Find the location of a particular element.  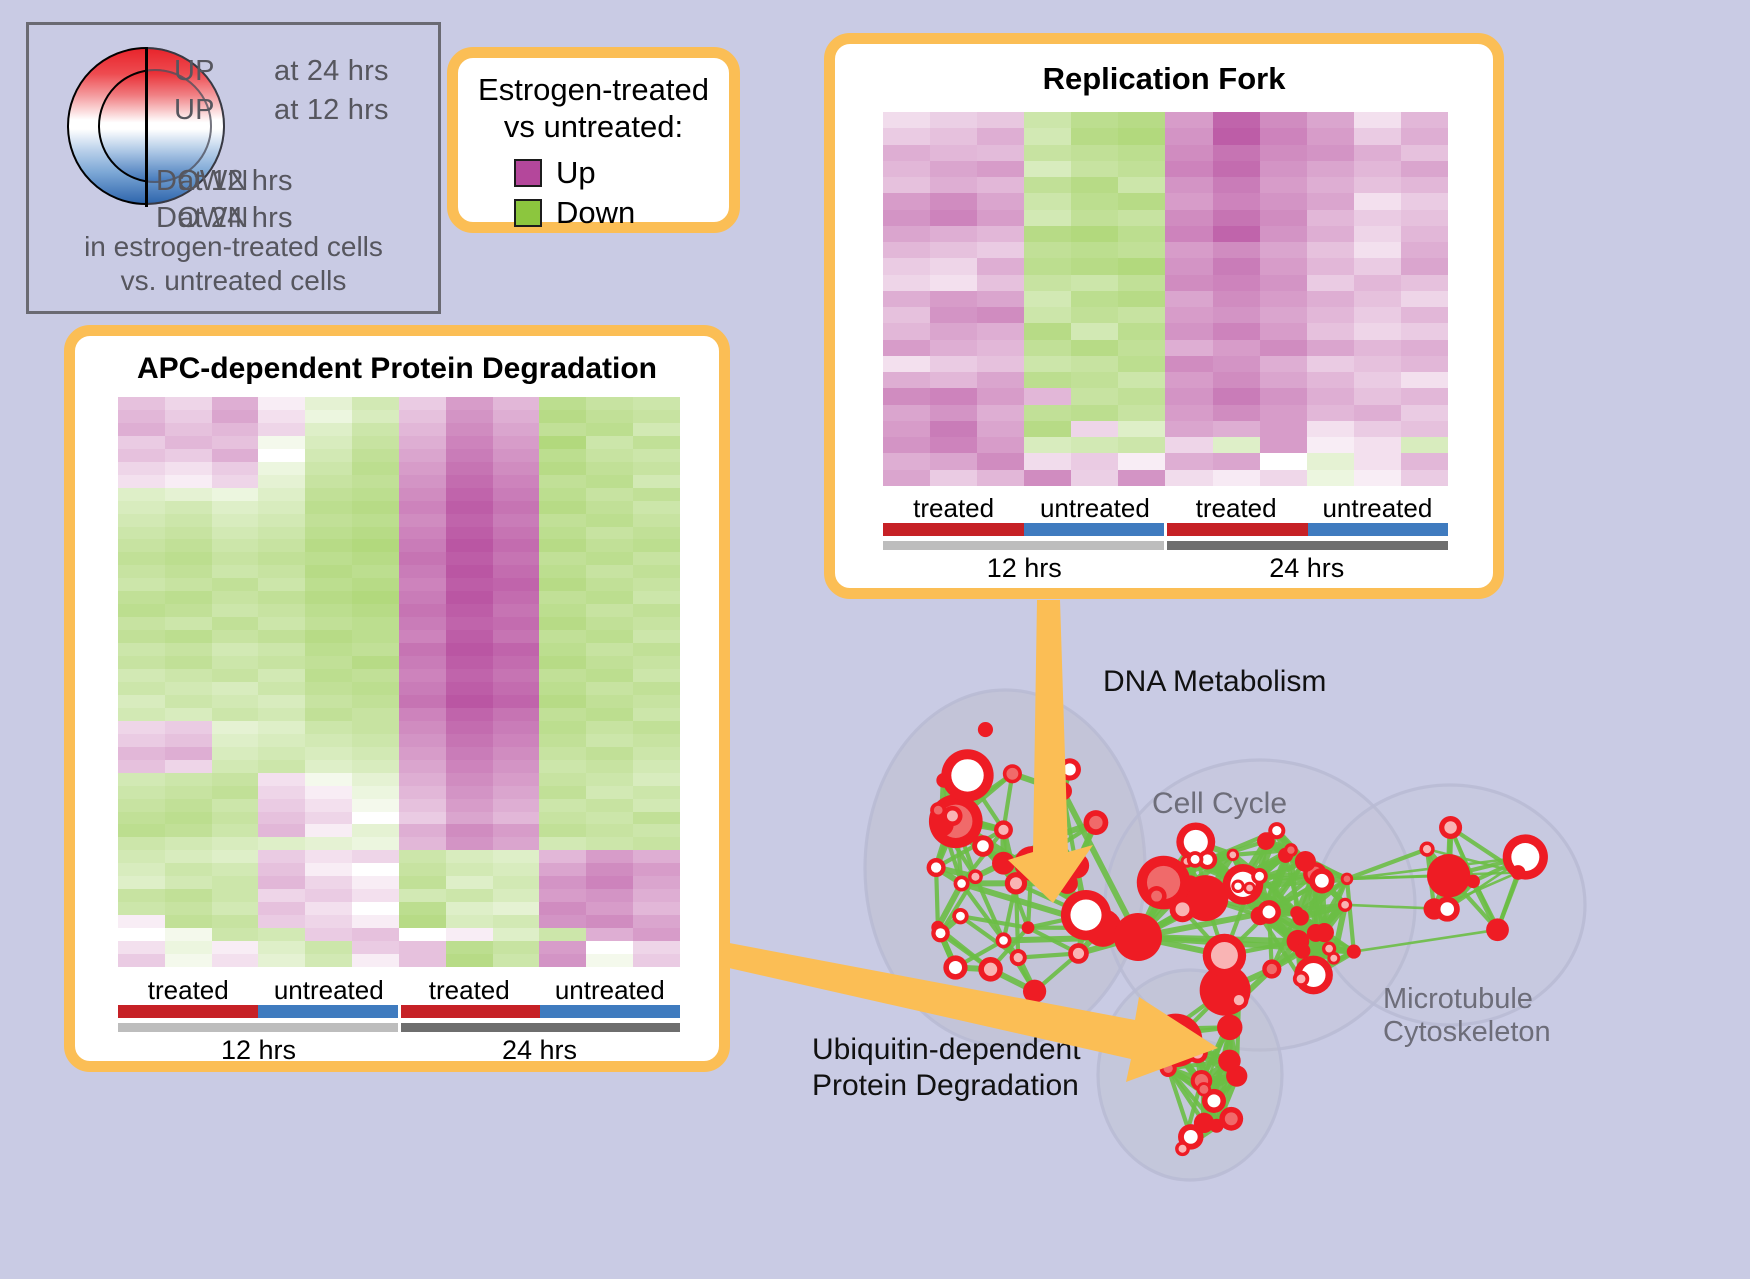

timepoint-bar-24-hrs is located at coordinates (540, 1027).